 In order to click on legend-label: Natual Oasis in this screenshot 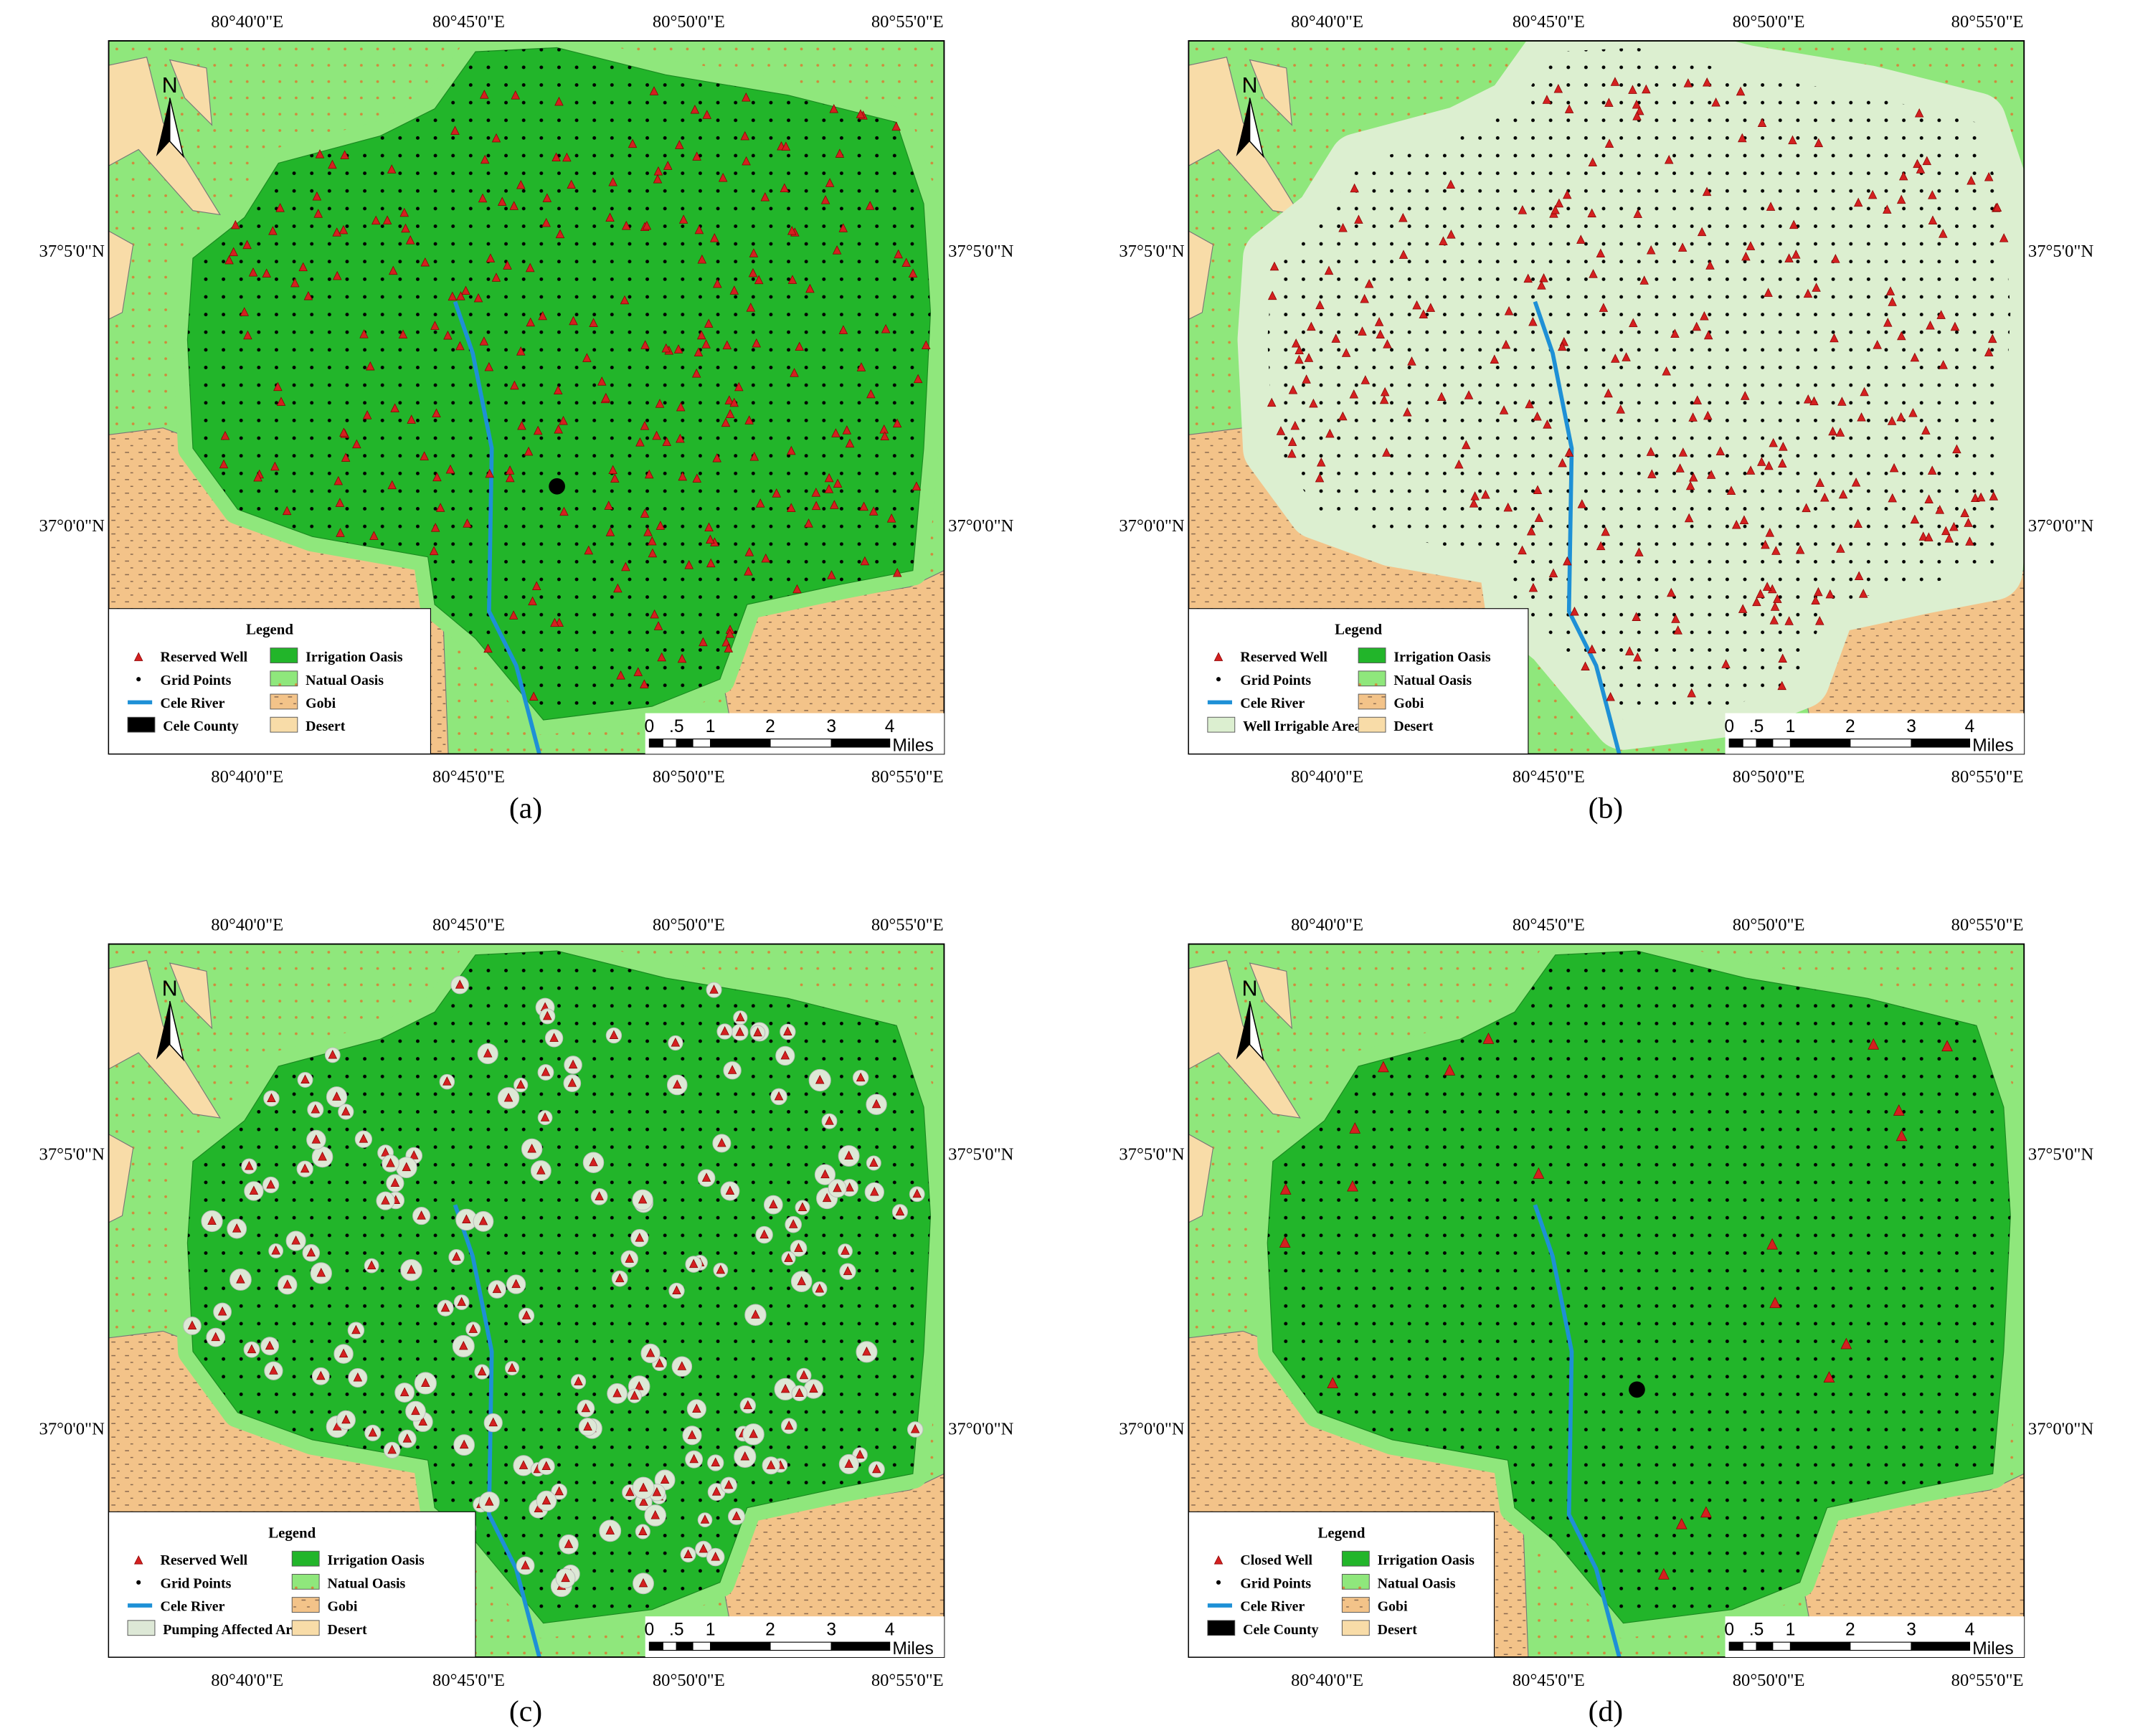, I will do `click(1432, 681)`.